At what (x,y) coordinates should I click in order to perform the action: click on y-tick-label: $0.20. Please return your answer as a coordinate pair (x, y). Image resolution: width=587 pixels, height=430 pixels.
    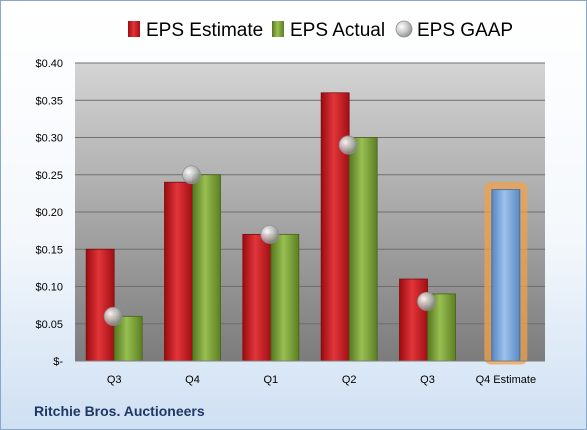
    Looking at the image, I should click on (49, 213).